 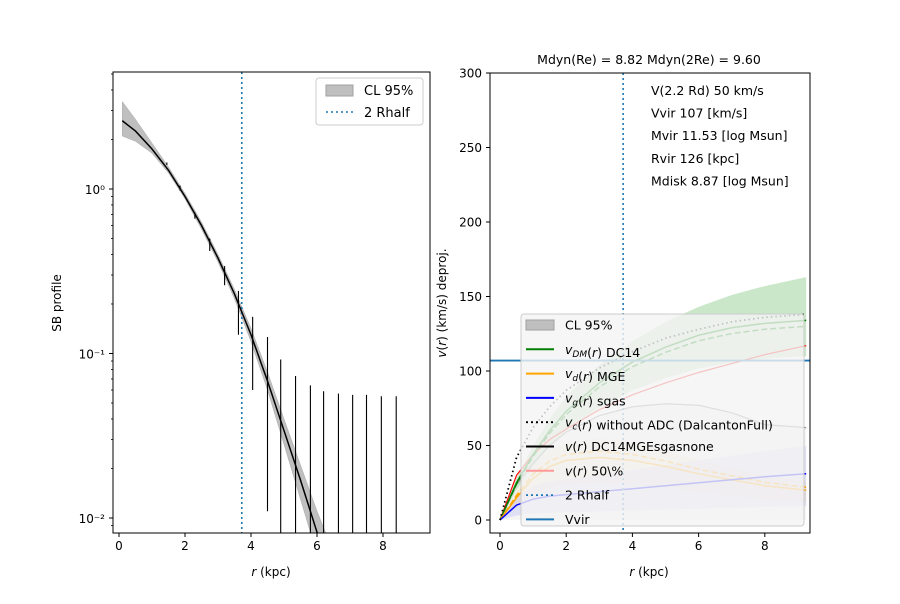 I want to click on legend-label-part: ) MGE, so click(x=606, y=376).